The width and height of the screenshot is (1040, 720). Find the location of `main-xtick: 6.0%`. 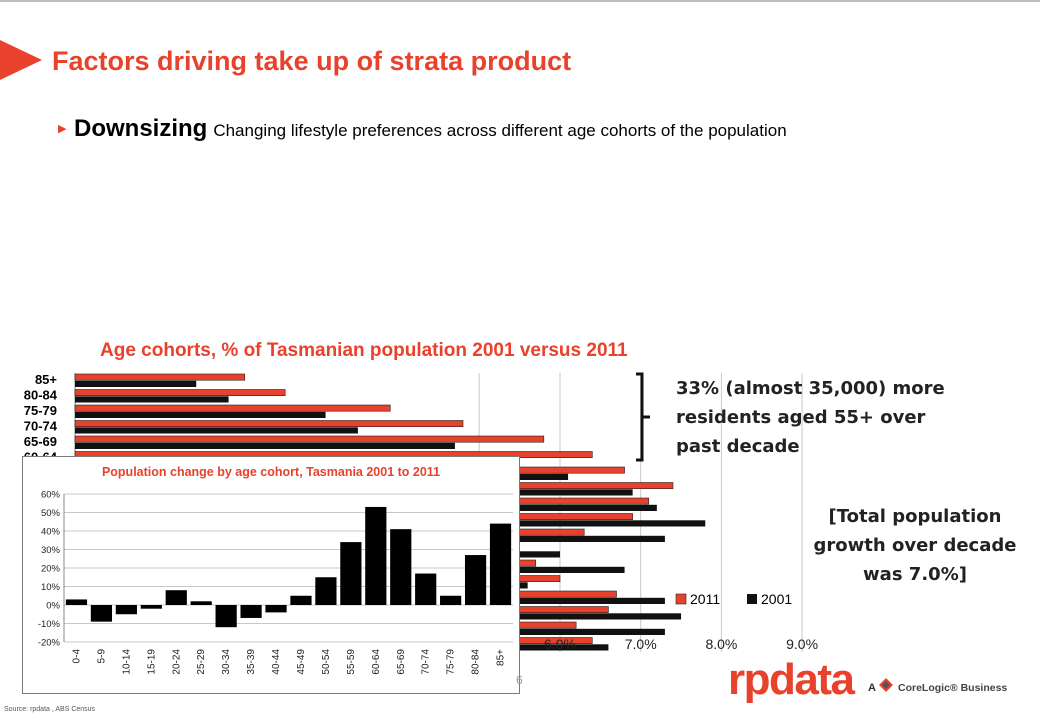

main-xtick: 6.0% is located at coordinates (560, 644).